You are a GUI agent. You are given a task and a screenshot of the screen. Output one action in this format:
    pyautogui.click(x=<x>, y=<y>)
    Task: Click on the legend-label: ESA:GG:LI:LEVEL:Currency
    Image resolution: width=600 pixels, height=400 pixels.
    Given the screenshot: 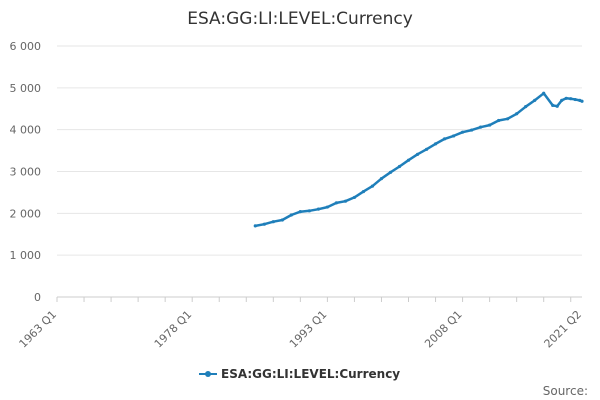 What is the action you would take?
    pyautogui.click(x=310, y=374)
    